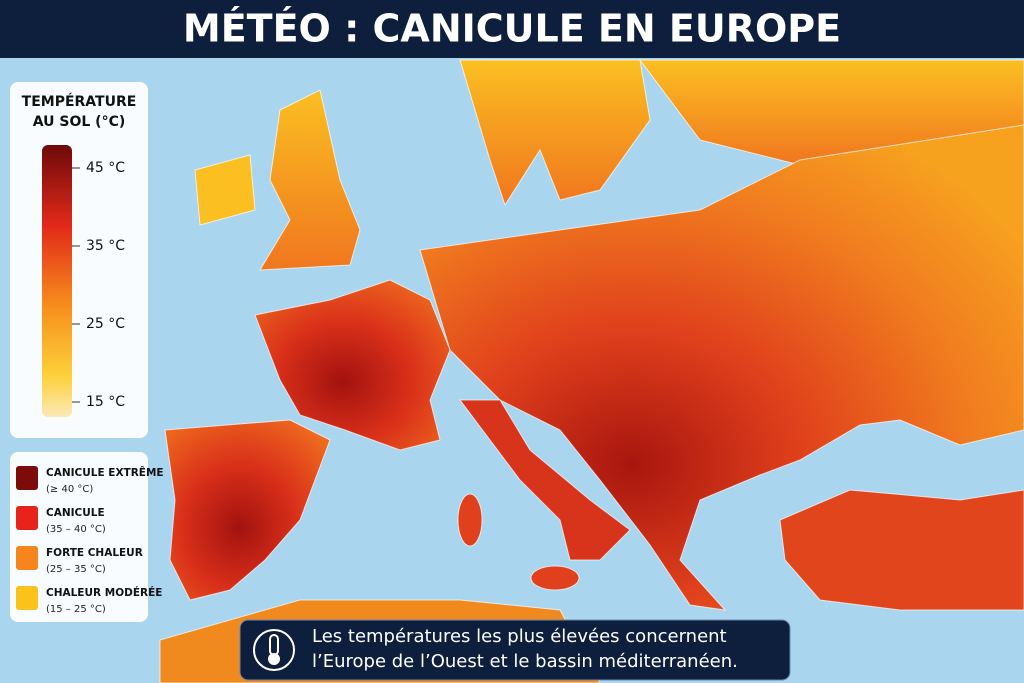  What do you see at coordinates (104, 592) in the screenshot?
I see `legend-label: CHALEUR MODÉRÉE` at bounding box center [104, 592].